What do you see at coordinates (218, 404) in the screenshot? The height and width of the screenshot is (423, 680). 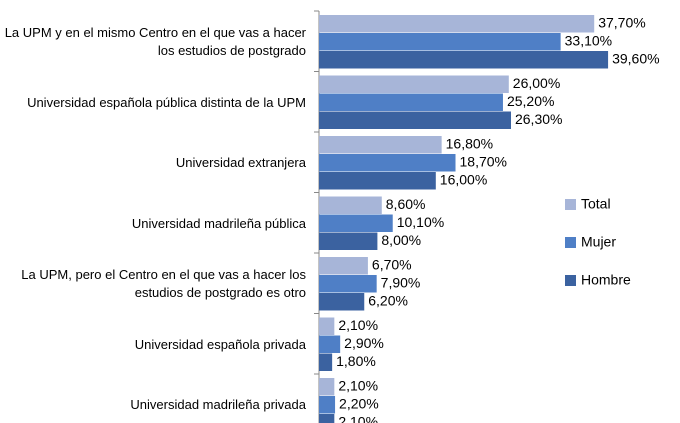 I see `category-label: Universidad madrileña privada` at bounding box center [218, 404].